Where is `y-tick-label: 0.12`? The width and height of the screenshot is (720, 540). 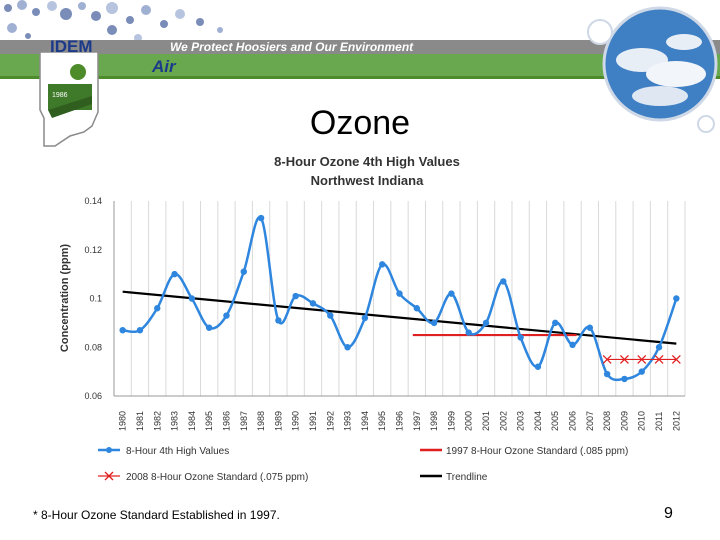
y-tick-label: 0.12 is located at coordinates (93, 250).